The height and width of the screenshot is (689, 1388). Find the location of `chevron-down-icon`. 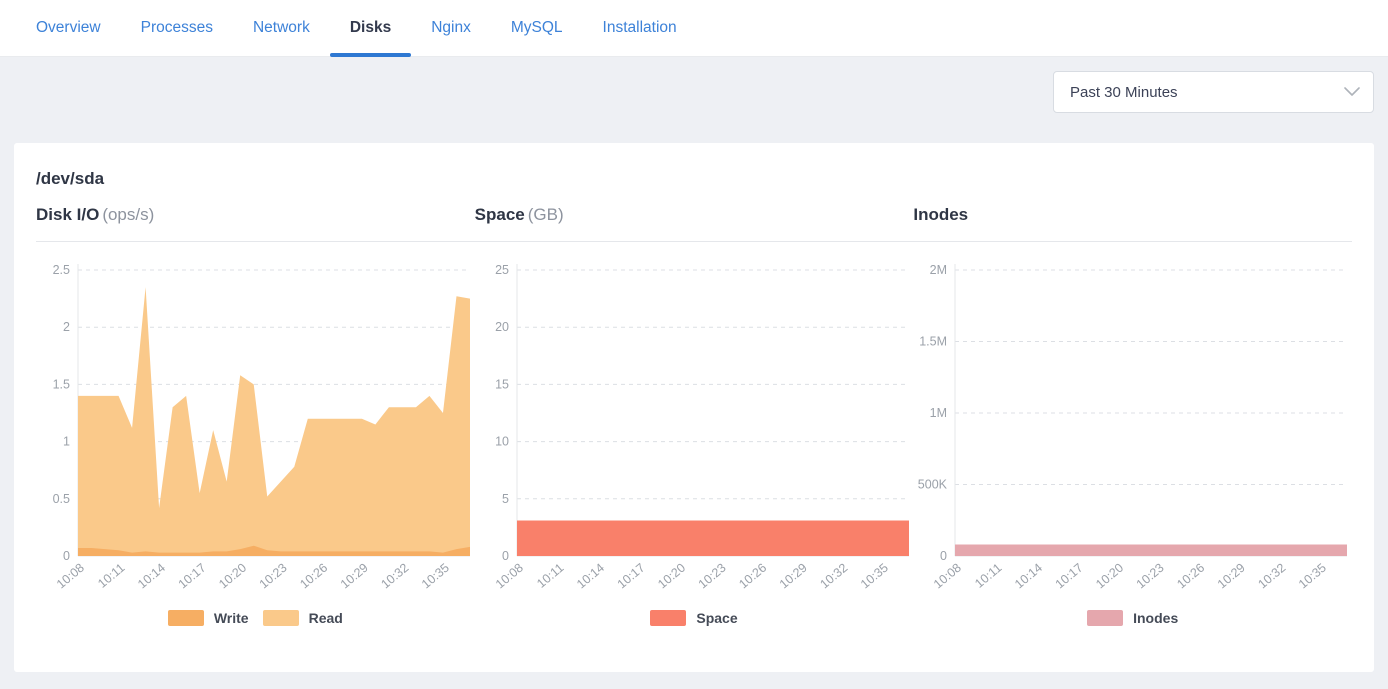

chevron-down-icon is located at coordinates (1352, 91).